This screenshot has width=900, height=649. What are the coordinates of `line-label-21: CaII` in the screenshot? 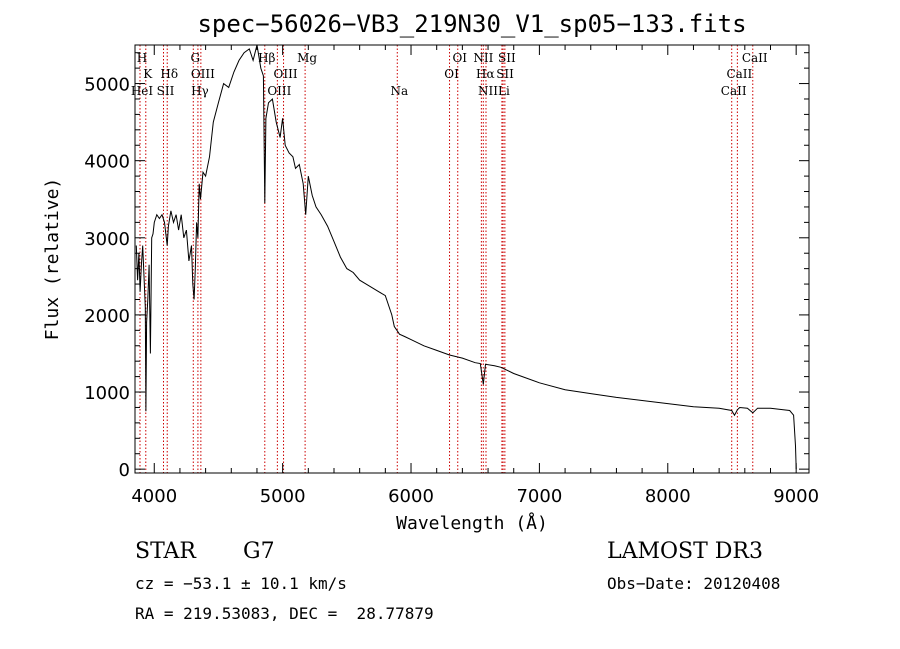 It's located at (755, 58).